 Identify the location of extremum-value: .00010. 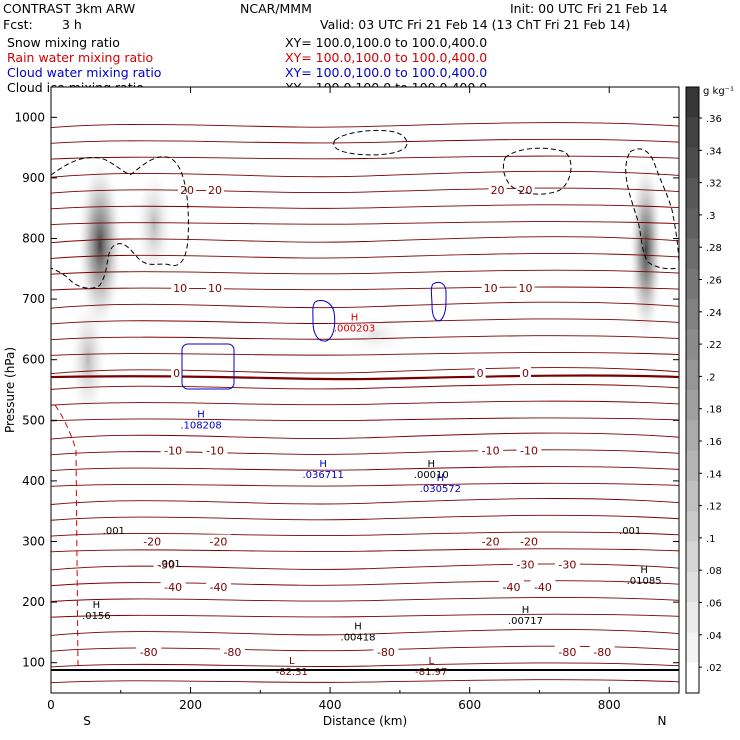
(431, 475).